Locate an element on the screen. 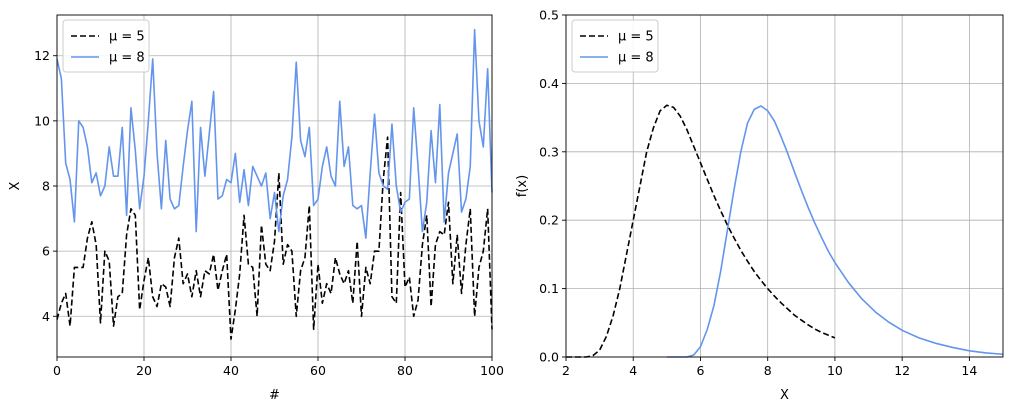 Image resolution: width=1011 pixels, height=415 pixels. x-tick-label: 100 is located at coordinates (492, 370).